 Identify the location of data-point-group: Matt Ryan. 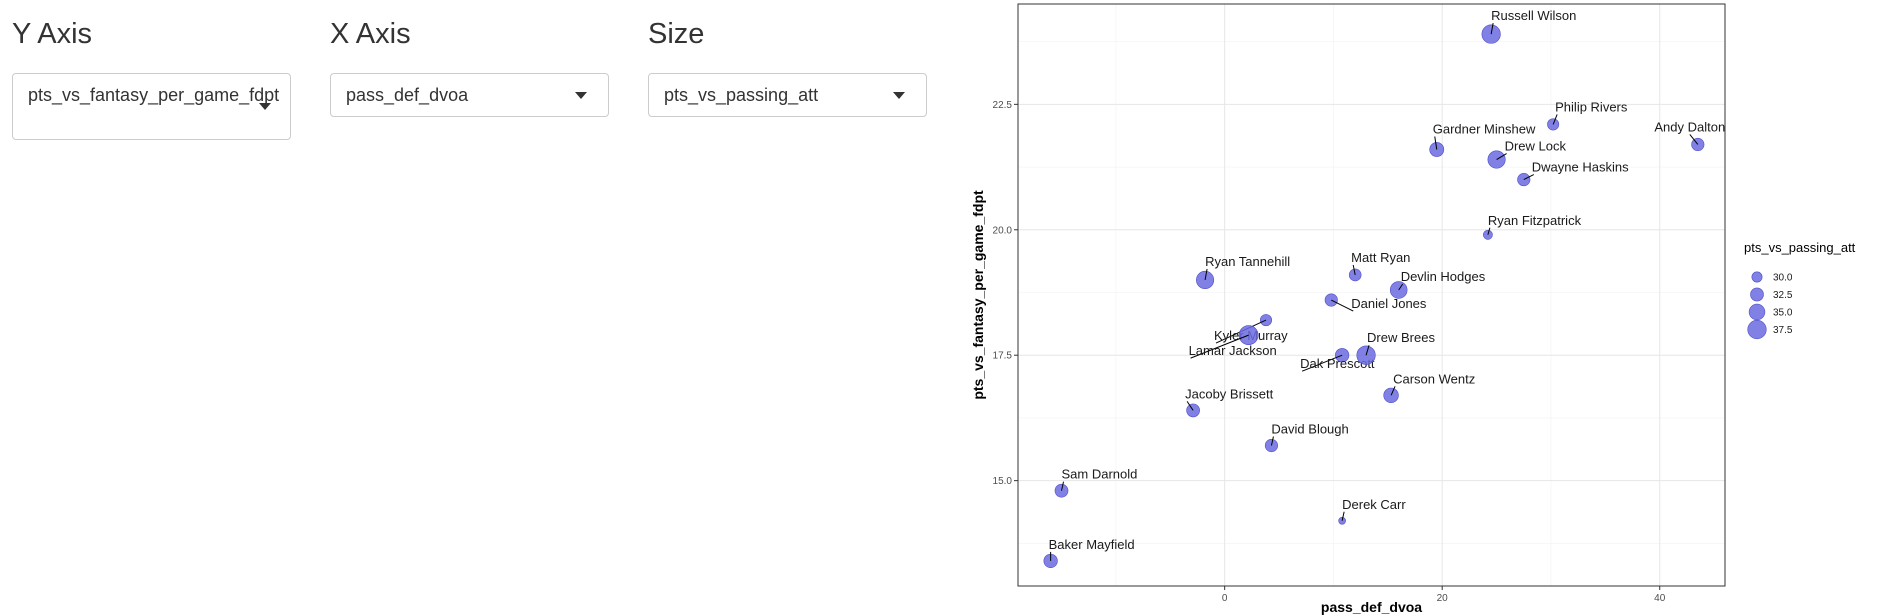
(1379, 266).